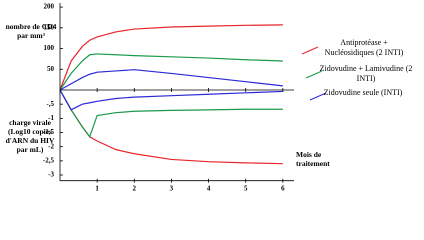  I want to click on legend-entry: Zidovudine + Lamivudine (2 INTI), so click(366, 73).